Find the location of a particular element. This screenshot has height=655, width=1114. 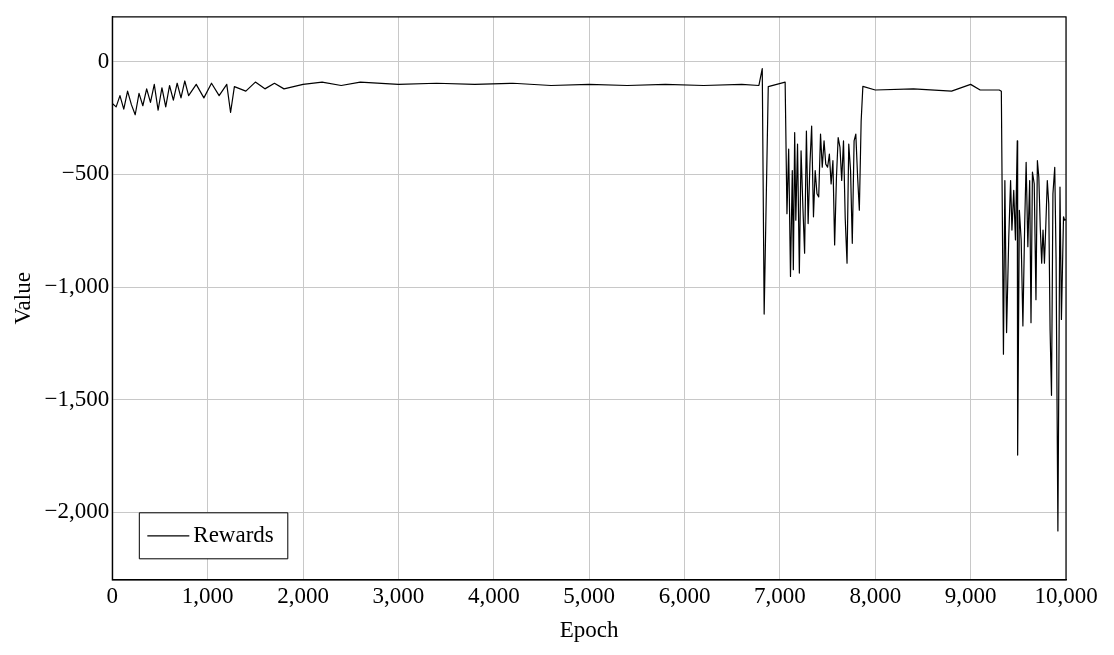

y-tick-label: −500 is located at coordinates (85, 173).